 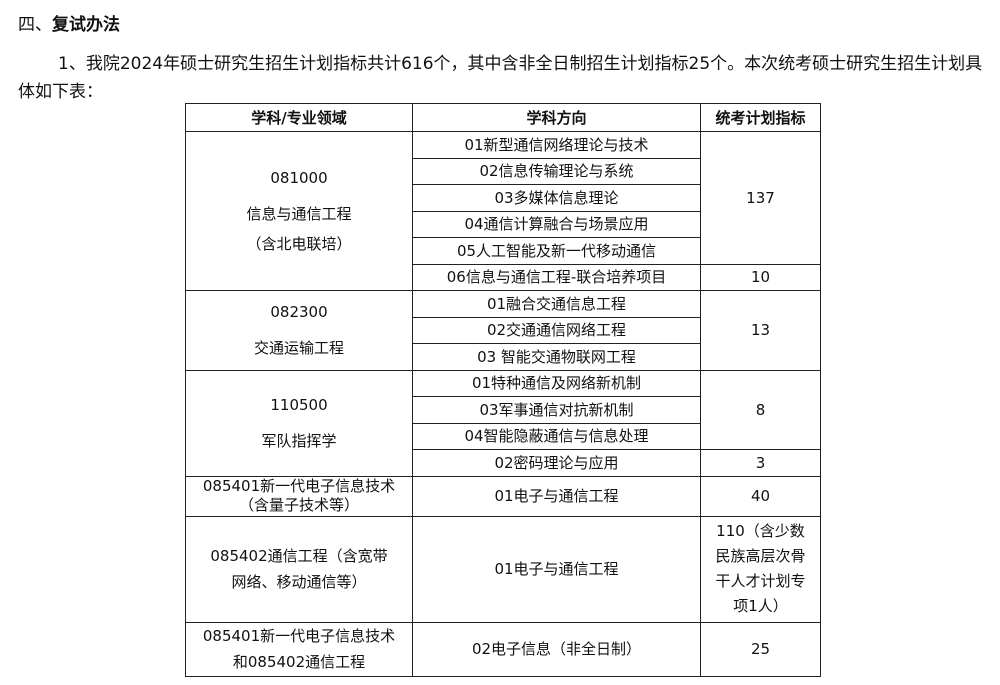 I want to click on table-row: 110500 军队指挥学 01特种通信及网络新机制 8, so click(x=503, y=423).